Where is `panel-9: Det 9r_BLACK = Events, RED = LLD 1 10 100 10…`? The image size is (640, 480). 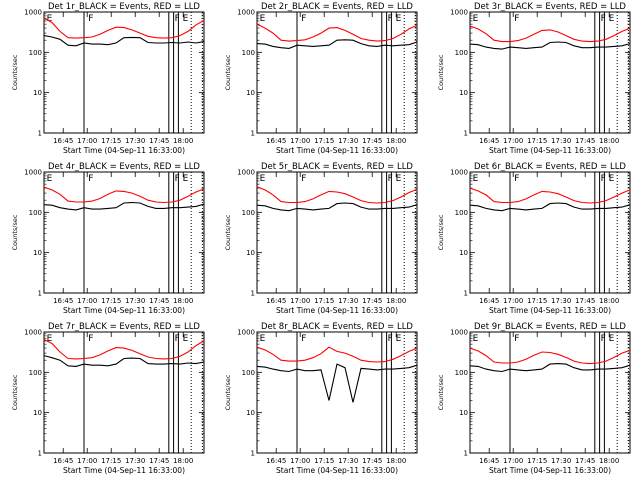
panel-9: Det 9r_BLACK = Events, RED = LLD 1 10 100 10… is located at coordinates (534, 398).